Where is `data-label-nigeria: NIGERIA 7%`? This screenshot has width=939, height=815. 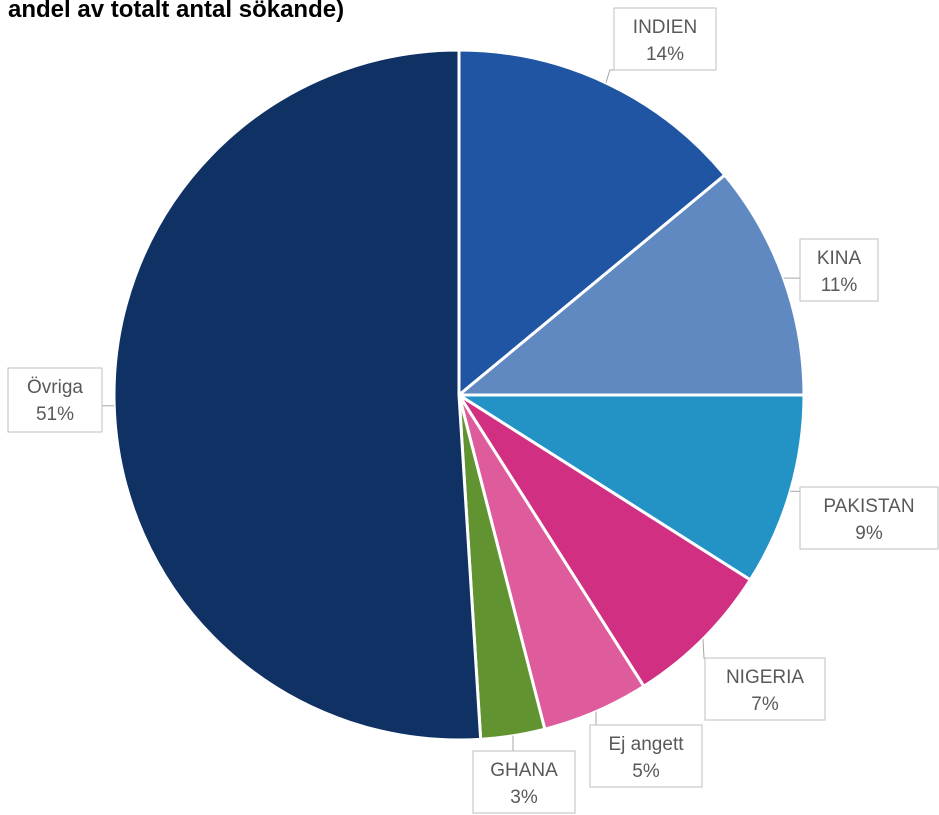
data-label-nigeria: NIGERIA 7% is located at coordinates (765, 689).